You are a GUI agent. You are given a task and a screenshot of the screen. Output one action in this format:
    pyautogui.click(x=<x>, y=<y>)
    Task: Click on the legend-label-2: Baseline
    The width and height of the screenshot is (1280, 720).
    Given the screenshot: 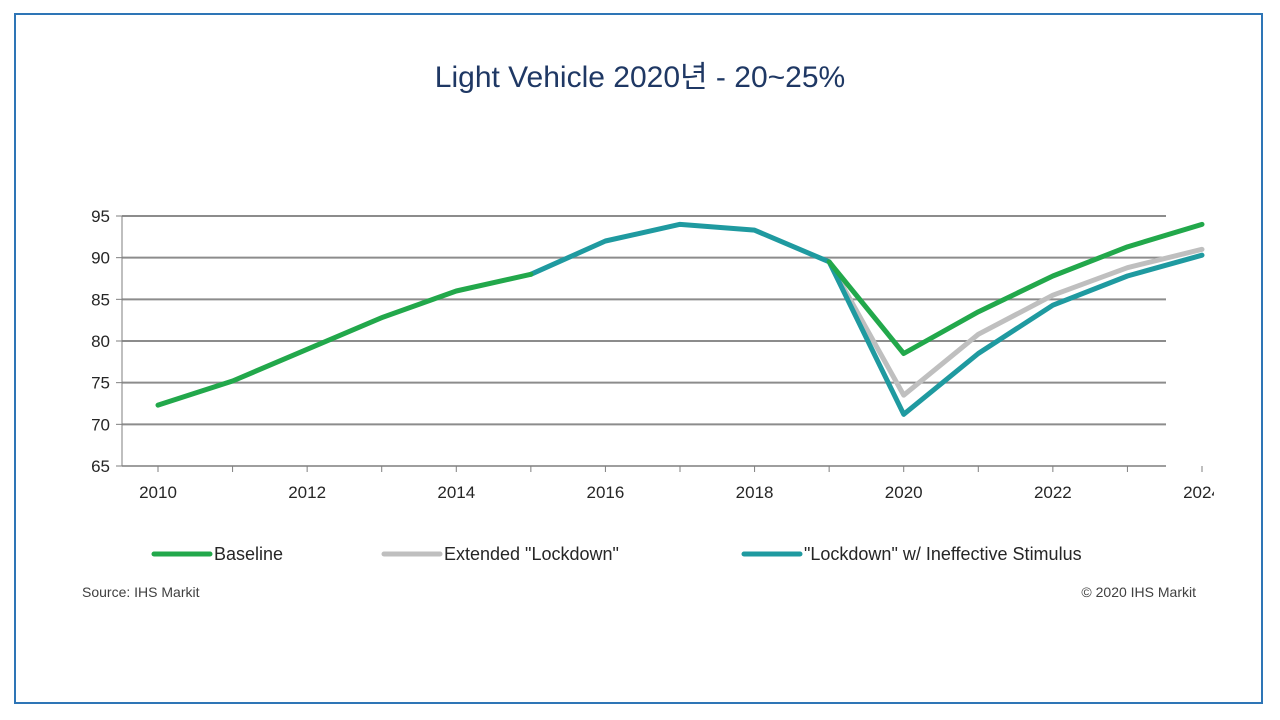 What is the action you would take?
    pyautogui.click(x=248, y=554)
    